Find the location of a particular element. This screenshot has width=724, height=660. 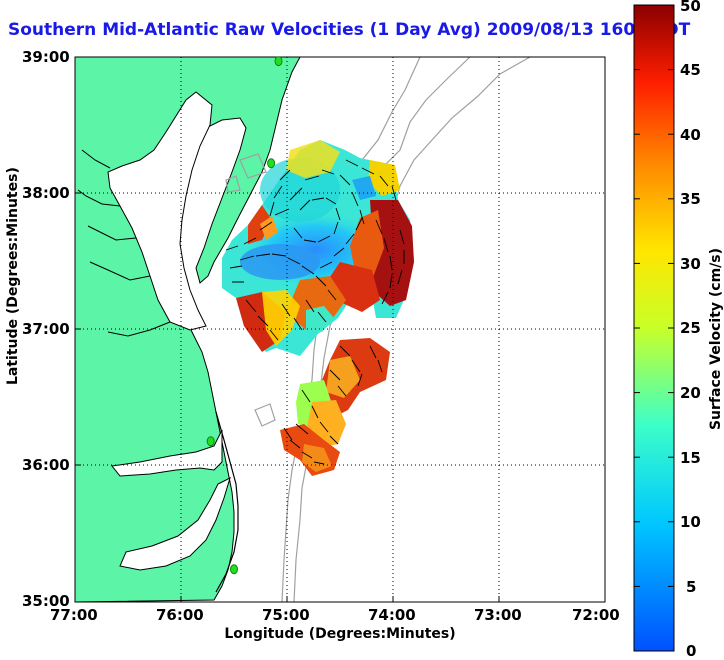

colorbar-tick-label: 45 is located at coordinates (690, 70).